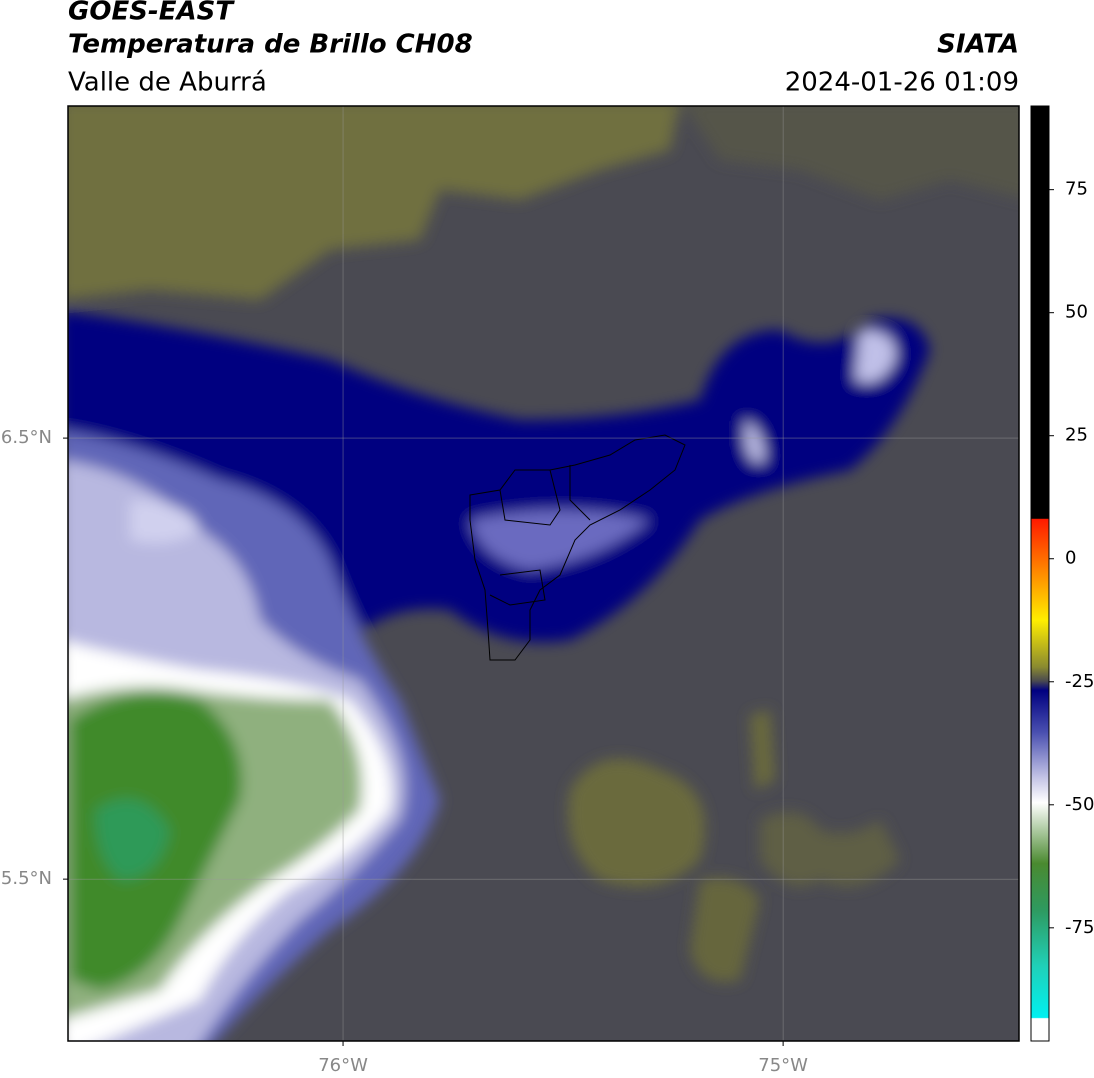 This screenshot has height=1078, width=1094. What do you see at coordinates (902, 83) in the screenshot?
I see `timestamp: 2024-01-26 01:09` at bounding box center [902, 83].